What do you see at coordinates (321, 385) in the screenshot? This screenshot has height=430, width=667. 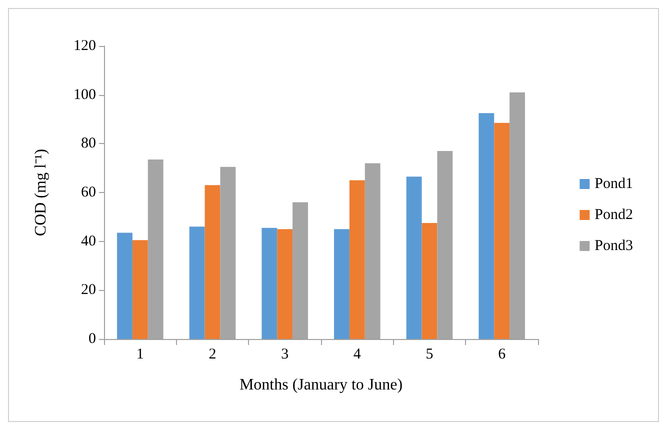 I see `x-axis-title: Months (January to June)` at bounding box center [321, 385].